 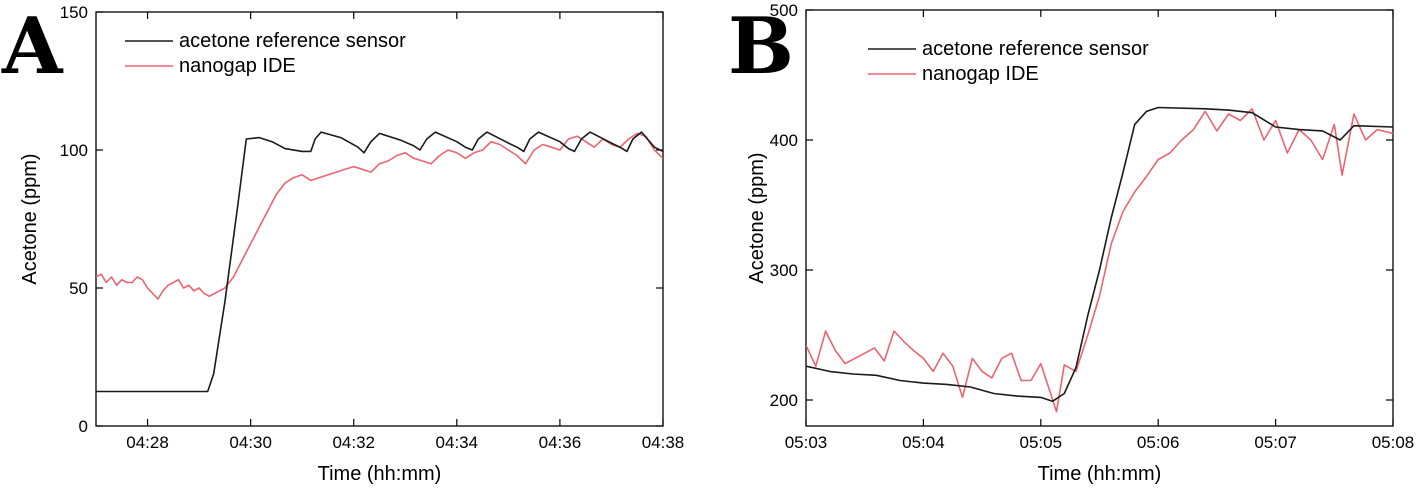 I want to click on series-line-nanogap, so click(x=379, y=216).